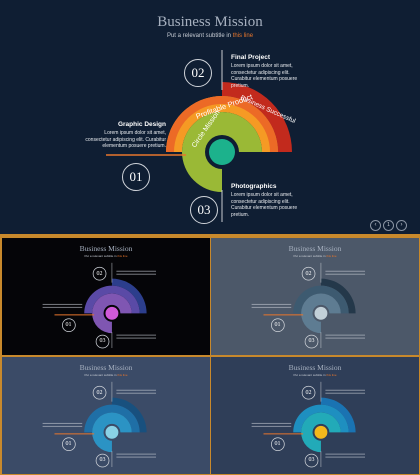  Describe the element at coordinates (141, 124) in the screenshot. I see `graphic-design-title: Graphic Design` at that location.